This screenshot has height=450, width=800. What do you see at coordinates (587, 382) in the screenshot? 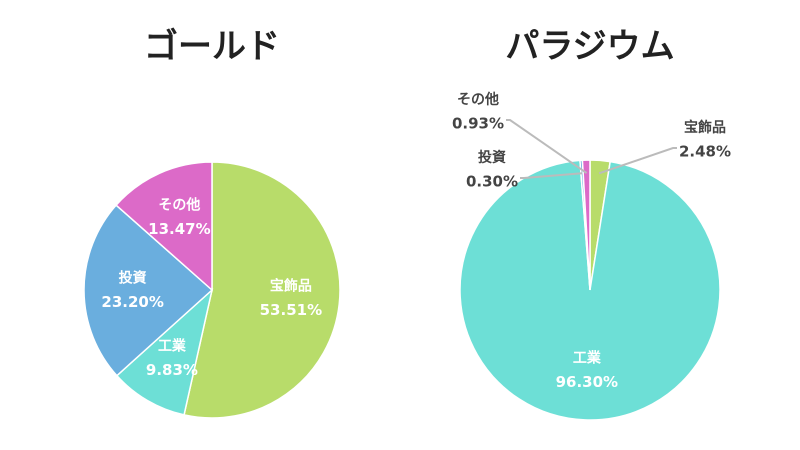
I see `slice-value-label: 96.30%` at bounding box center [587, 382].